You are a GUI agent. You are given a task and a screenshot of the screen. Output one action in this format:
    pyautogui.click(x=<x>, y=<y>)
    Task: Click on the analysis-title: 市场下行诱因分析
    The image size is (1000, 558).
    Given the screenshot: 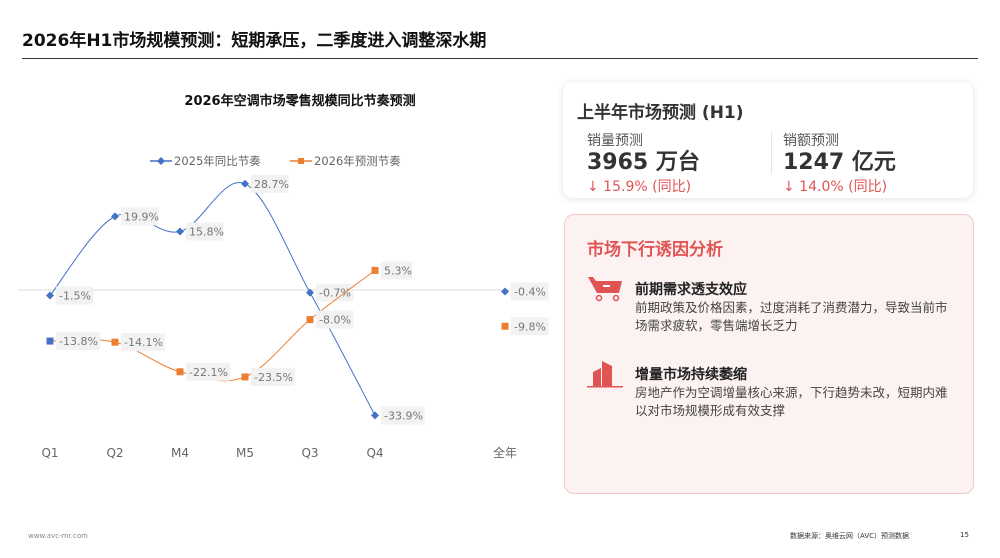 What is the action you would take?
    pyautogui.click(x=655, y=250)
    